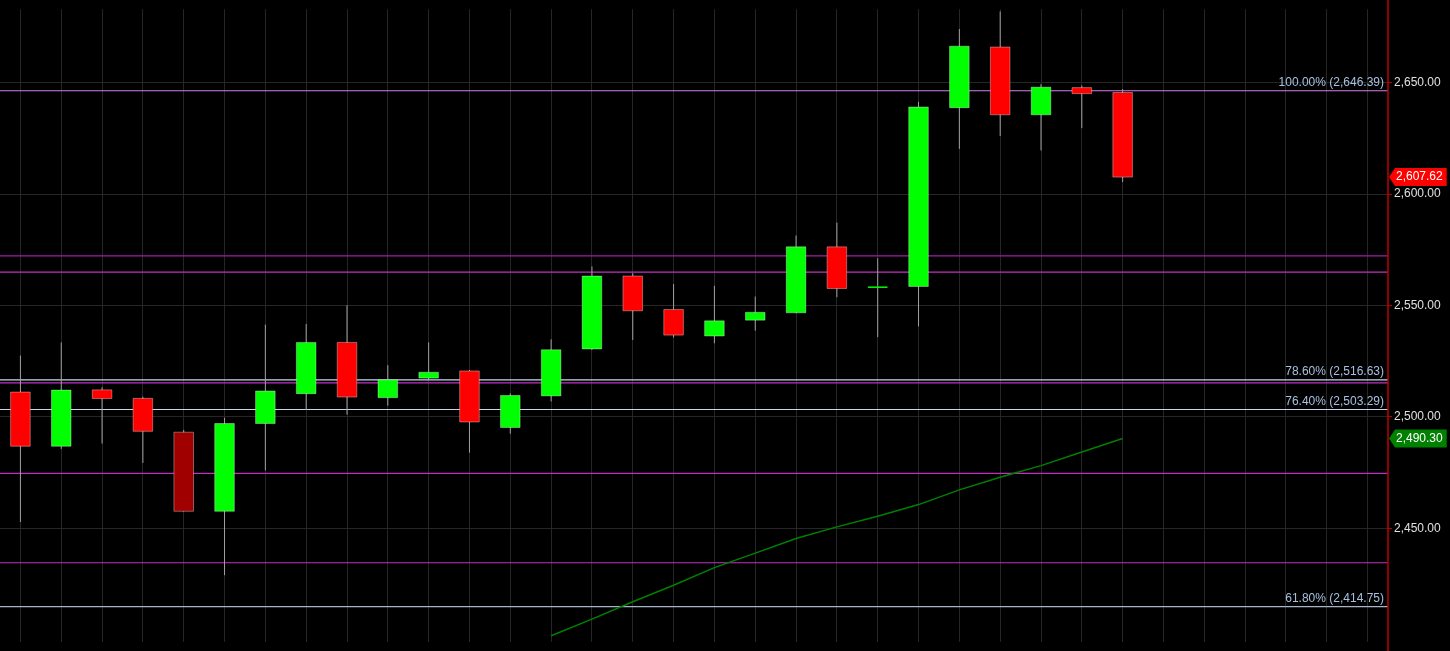  I want to click on ref-line-label: 100.00% (2,646.39), so click(1331, 82).